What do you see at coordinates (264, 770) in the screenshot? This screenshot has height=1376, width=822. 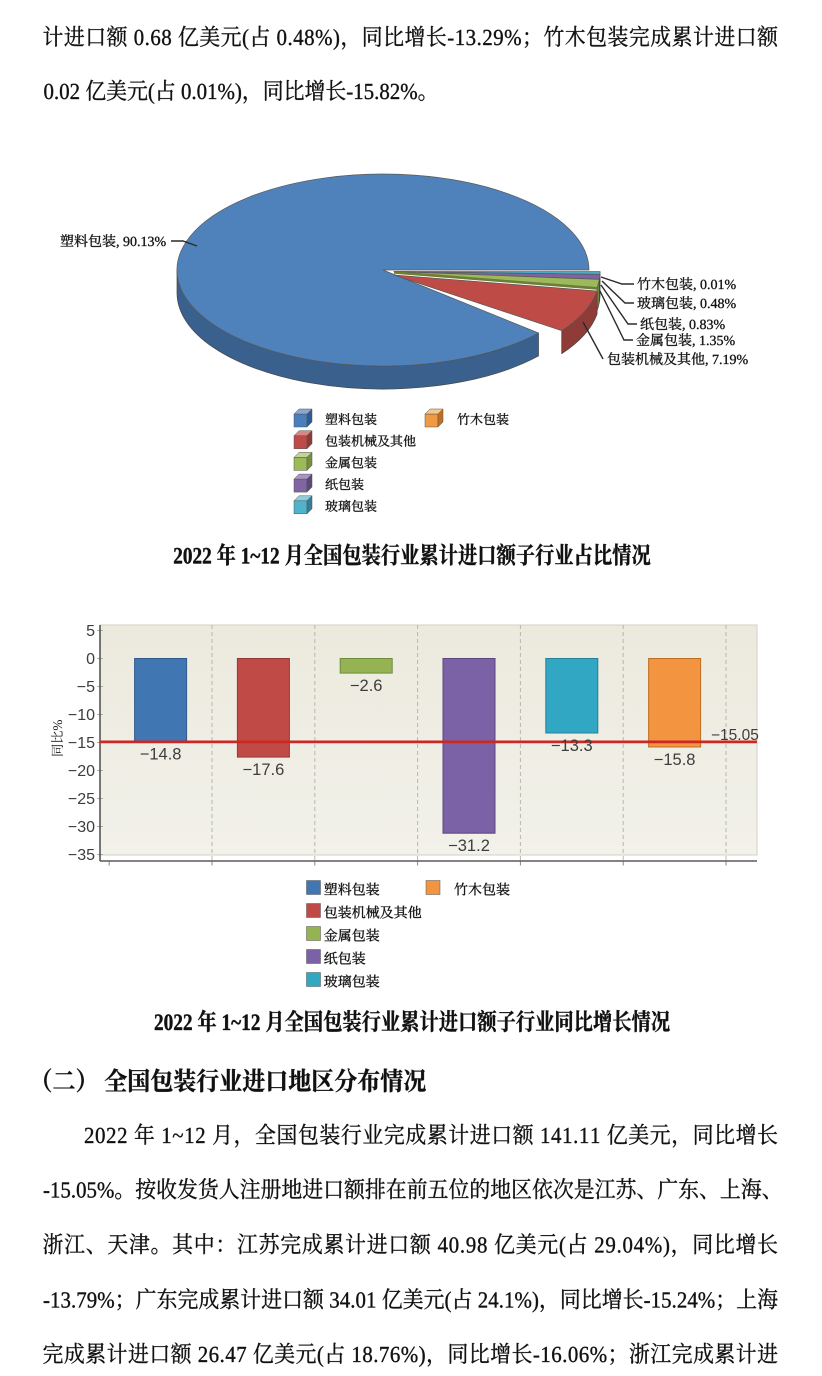 I see `svg-text: −17.6` at bounding box center [264, 770].